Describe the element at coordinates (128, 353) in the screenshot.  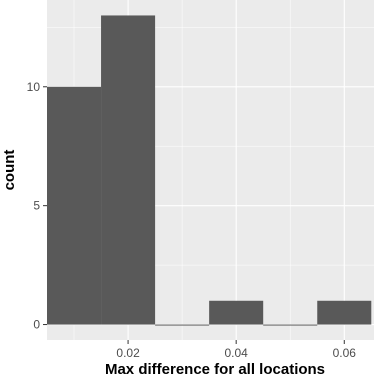
I see `x-tick-label: 0.02` at that location.